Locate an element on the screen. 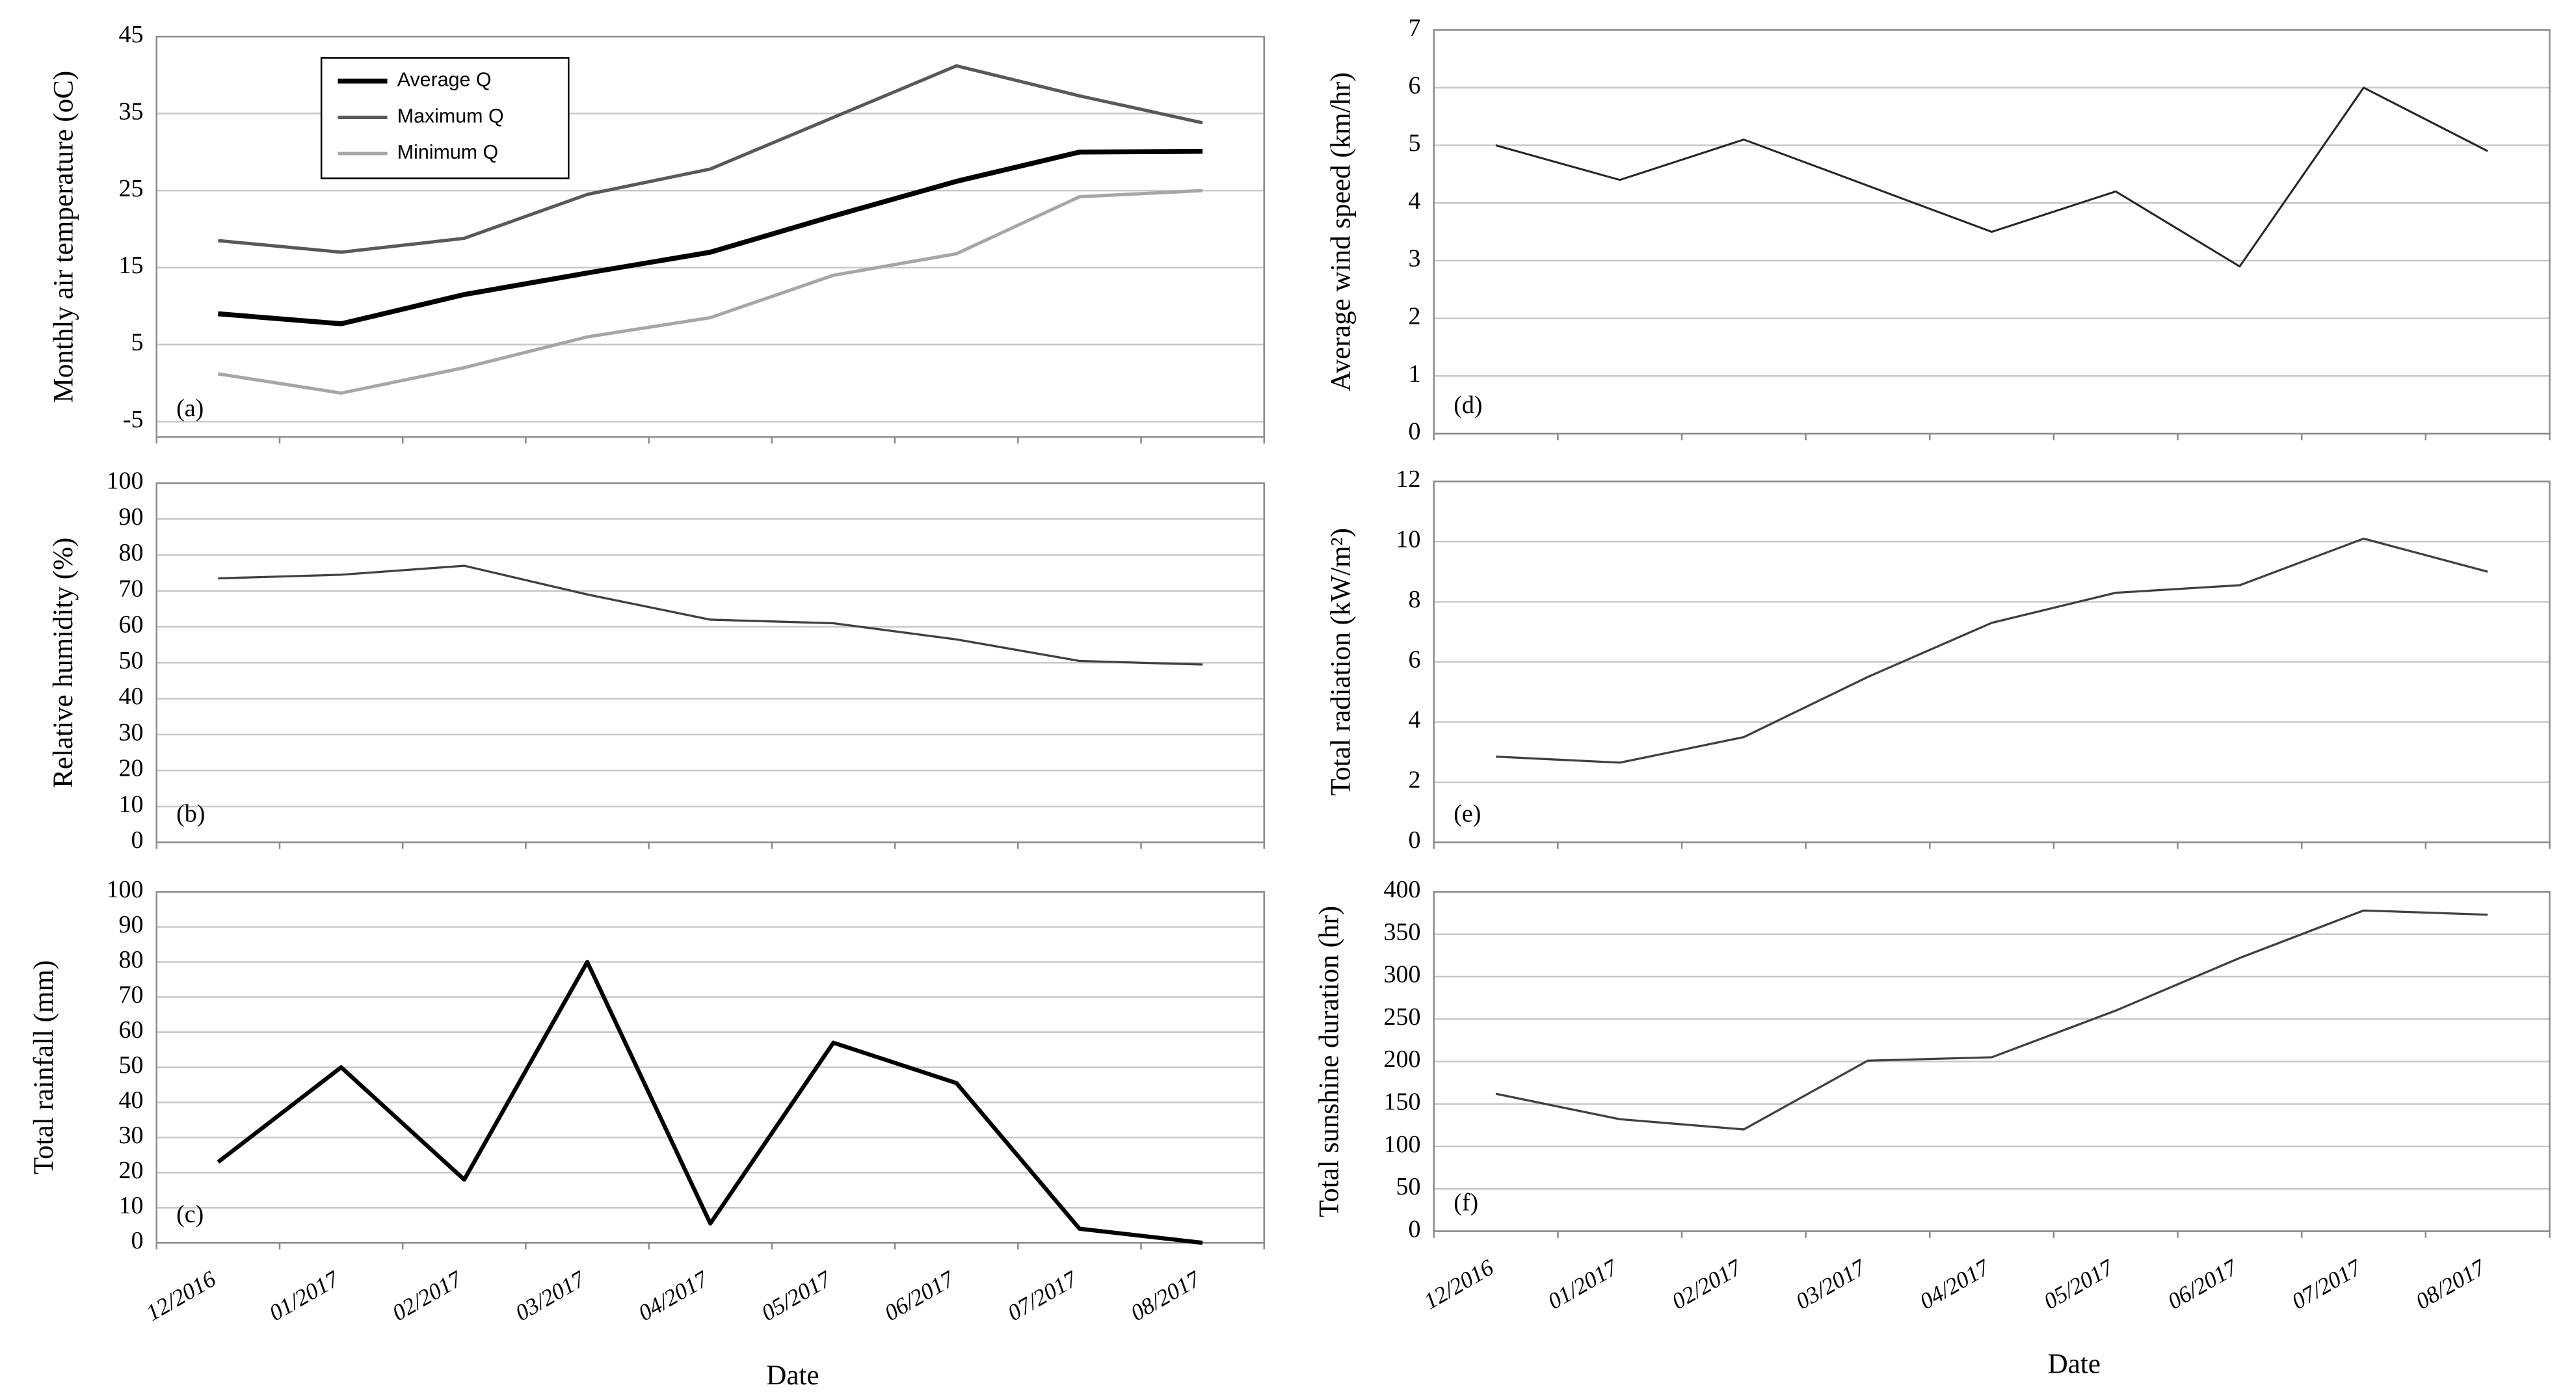 This screenshot has width=2576, height=1398. y-tick-label: 45 is located at coordinates (130, 34).